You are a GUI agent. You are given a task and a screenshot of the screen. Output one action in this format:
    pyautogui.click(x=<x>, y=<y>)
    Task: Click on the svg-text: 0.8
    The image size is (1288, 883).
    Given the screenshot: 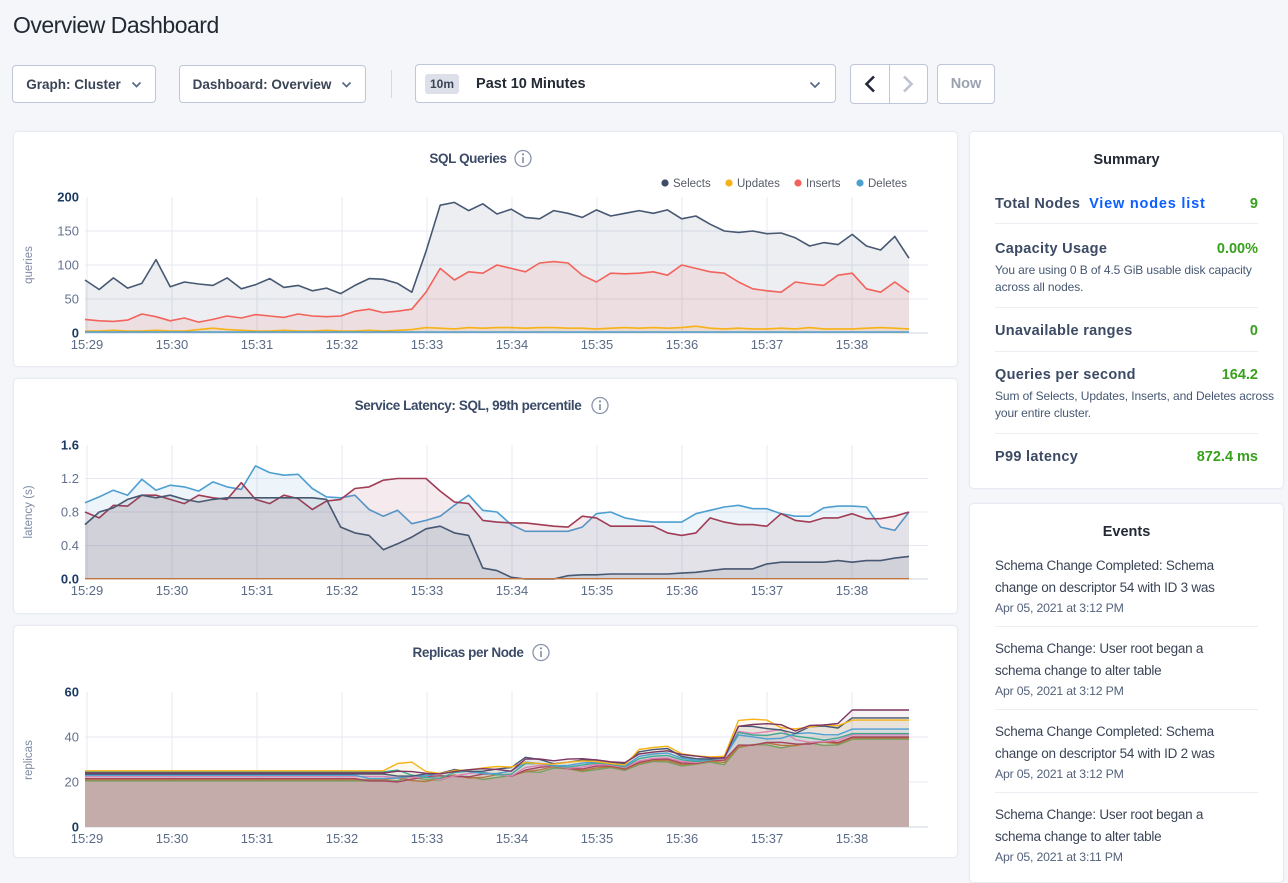 What is the action you would take?
    pyautogui.click(x=70, y=512)
    